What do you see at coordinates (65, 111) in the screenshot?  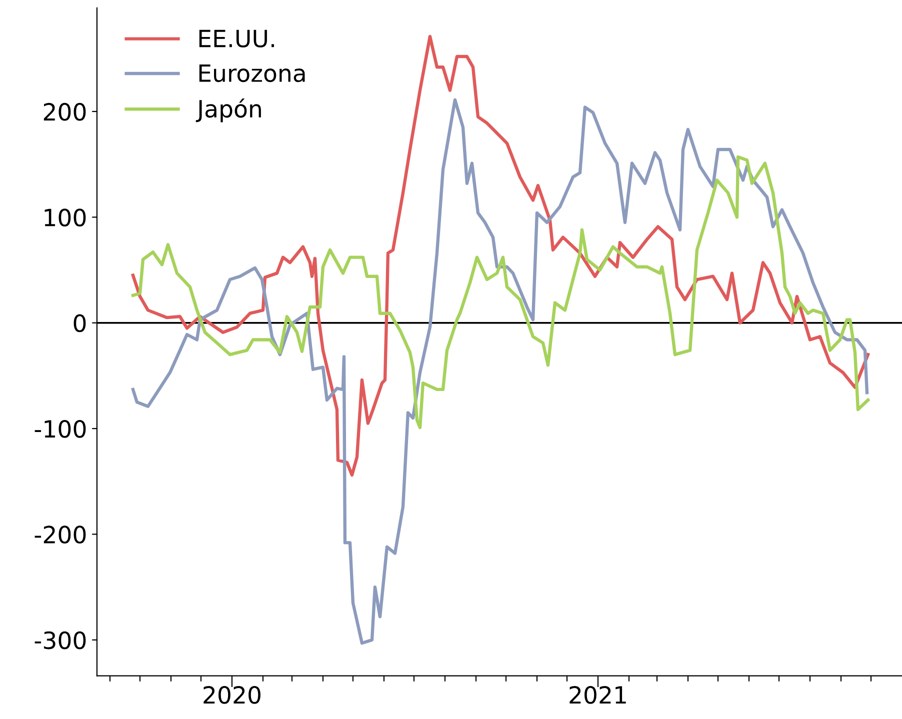 I see `y-tick-label: 200` at bounding box center [65, 111].